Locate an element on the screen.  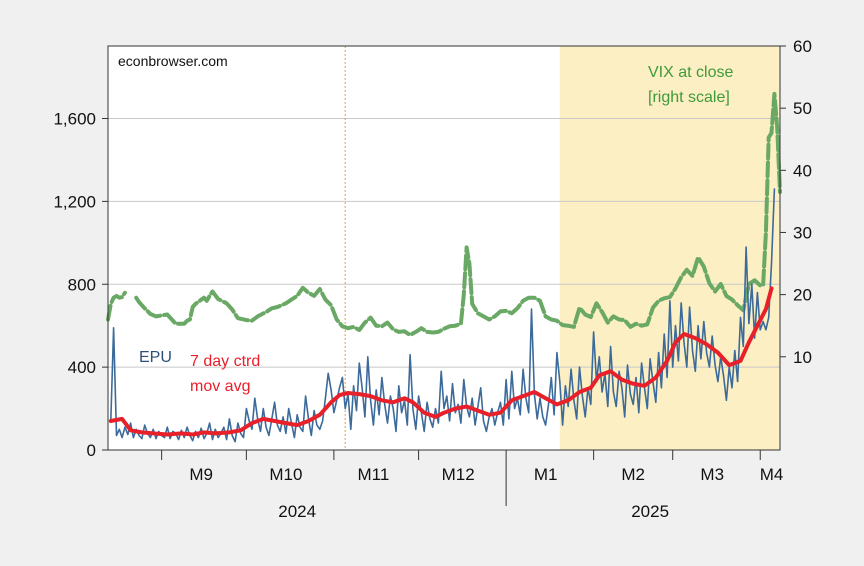
annotation-vix-line1: VIX at close is located at coordinates (690, 72).